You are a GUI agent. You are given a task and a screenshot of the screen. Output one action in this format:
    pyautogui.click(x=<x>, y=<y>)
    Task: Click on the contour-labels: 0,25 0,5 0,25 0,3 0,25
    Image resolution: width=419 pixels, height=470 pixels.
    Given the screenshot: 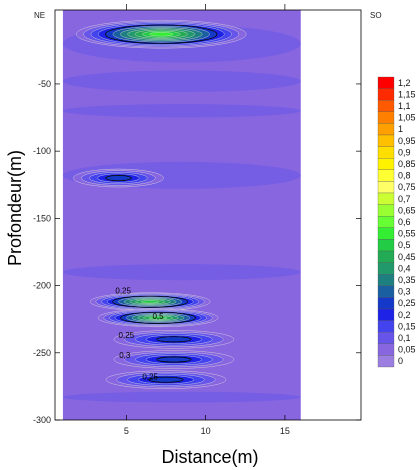 What is the action you would take?
    pyautogui.click(x=139, y=334)
    